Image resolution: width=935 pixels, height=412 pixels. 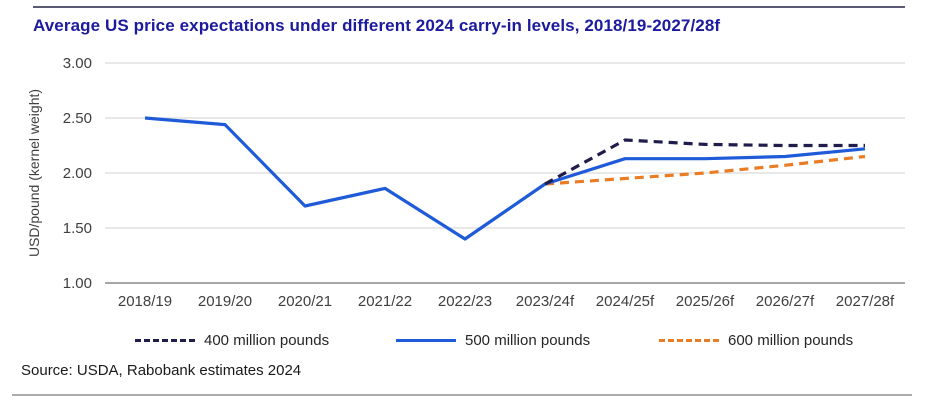 I want to click on series-line-400-million-pounds, so click(x=704, y=162).